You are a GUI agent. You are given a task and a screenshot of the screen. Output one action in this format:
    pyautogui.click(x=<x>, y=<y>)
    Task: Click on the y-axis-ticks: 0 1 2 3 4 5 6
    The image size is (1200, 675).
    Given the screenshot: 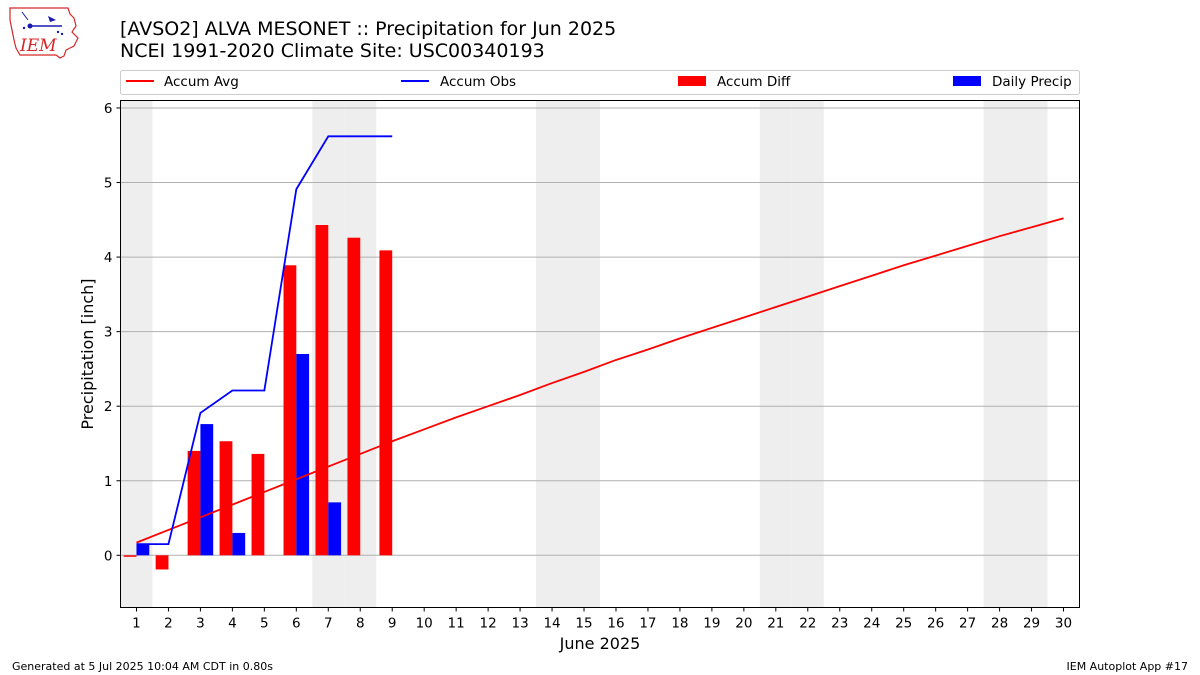 What is the action you would take?
    pyautogui.click(x=112, y=332)
    